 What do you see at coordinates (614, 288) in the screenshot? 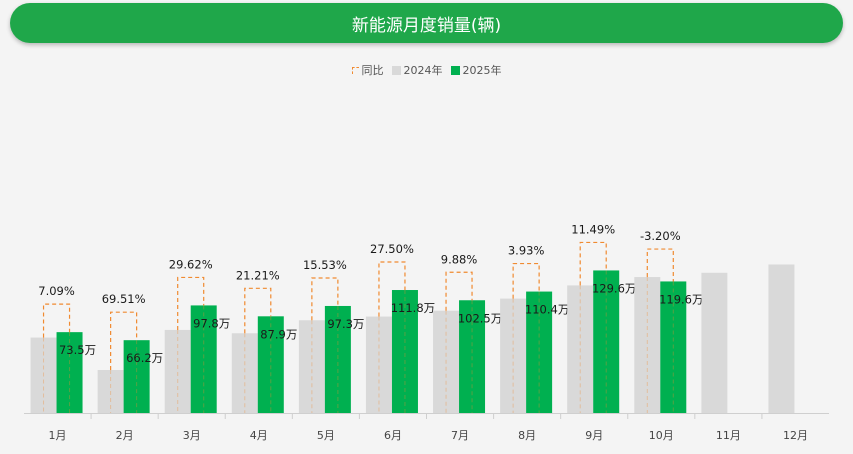
I see `value-label-2025-9: 129.6万` at bounding box center [614, 288].